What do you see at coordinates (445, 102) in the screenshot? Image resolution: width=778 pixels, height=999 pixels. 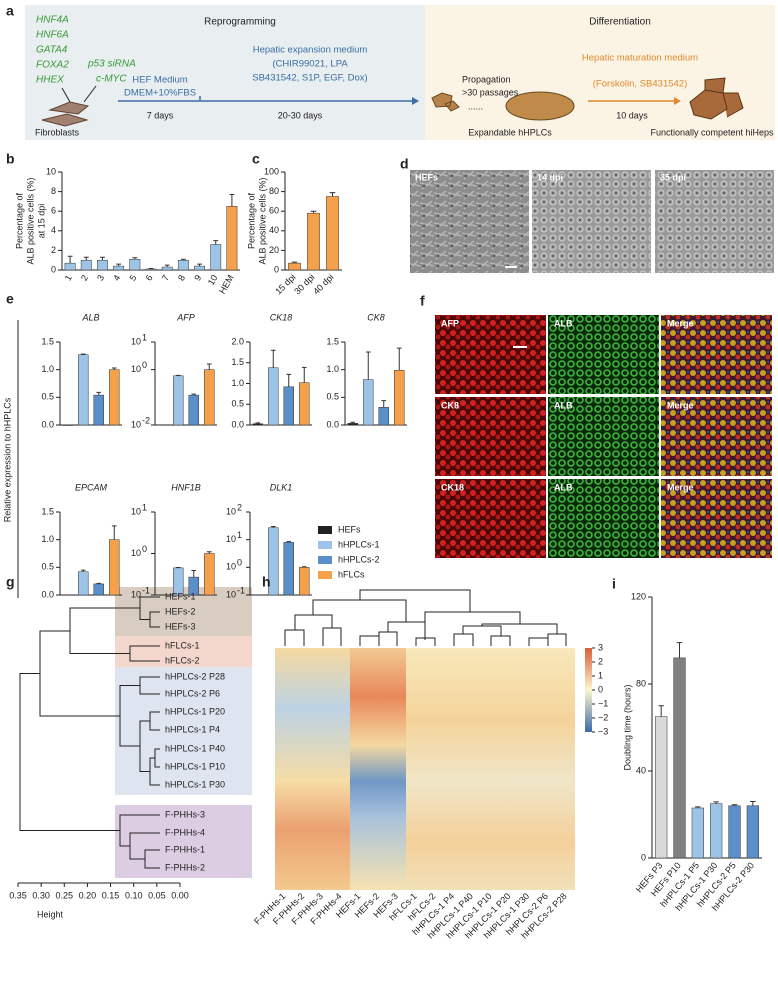 I see `cell-icon` at bounding box center [445, 102].